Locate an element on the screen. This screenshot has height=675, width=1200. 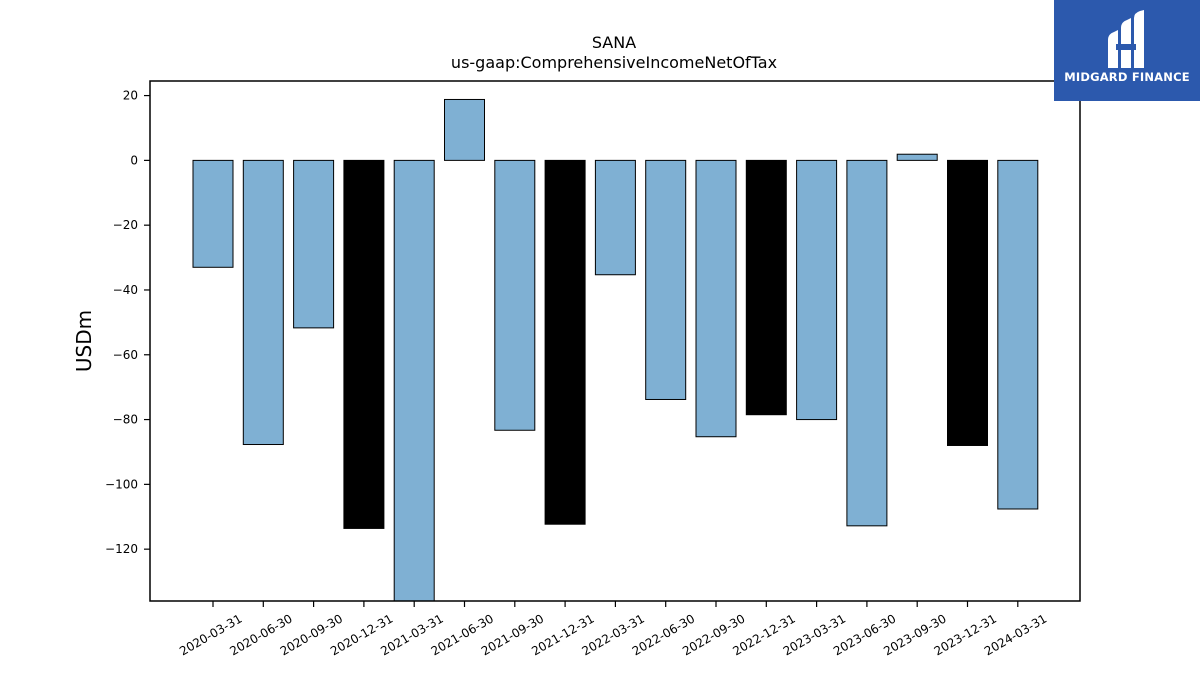
brand-name: MIDGARD FINANCE is located at coordinates (1127, 77).